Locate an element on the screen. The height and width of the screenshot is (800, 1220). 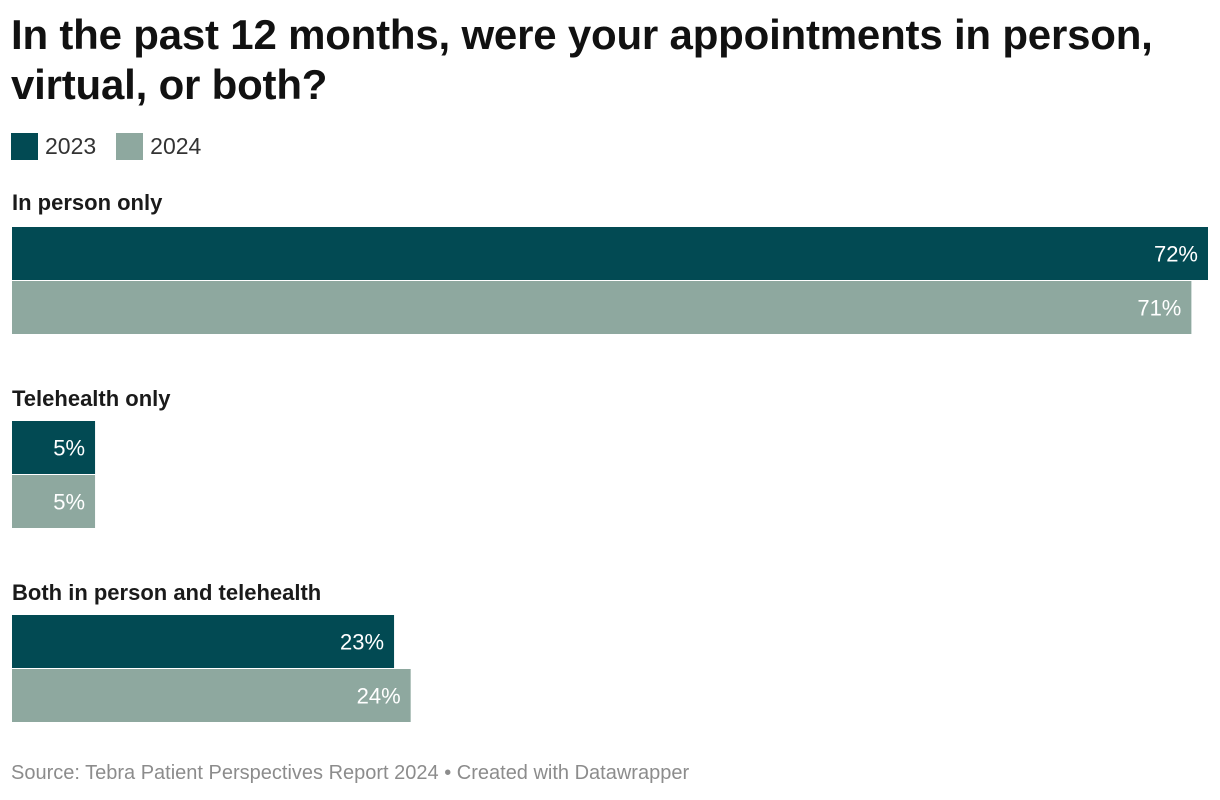
legend-item-2024: 2024 is located at coordinates (158, 146).